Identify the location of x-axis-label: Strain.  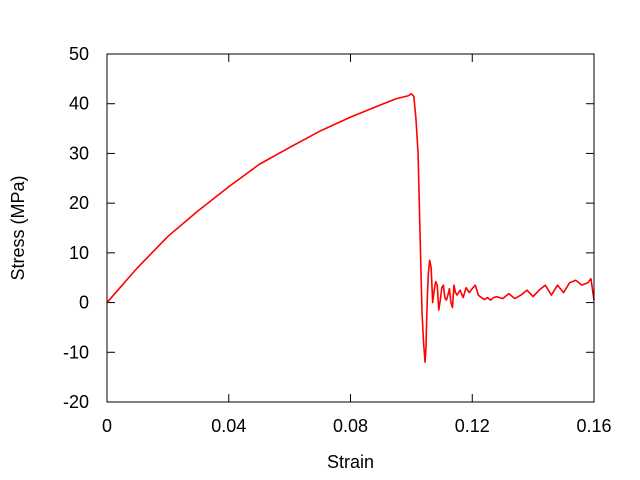
(350, 462).